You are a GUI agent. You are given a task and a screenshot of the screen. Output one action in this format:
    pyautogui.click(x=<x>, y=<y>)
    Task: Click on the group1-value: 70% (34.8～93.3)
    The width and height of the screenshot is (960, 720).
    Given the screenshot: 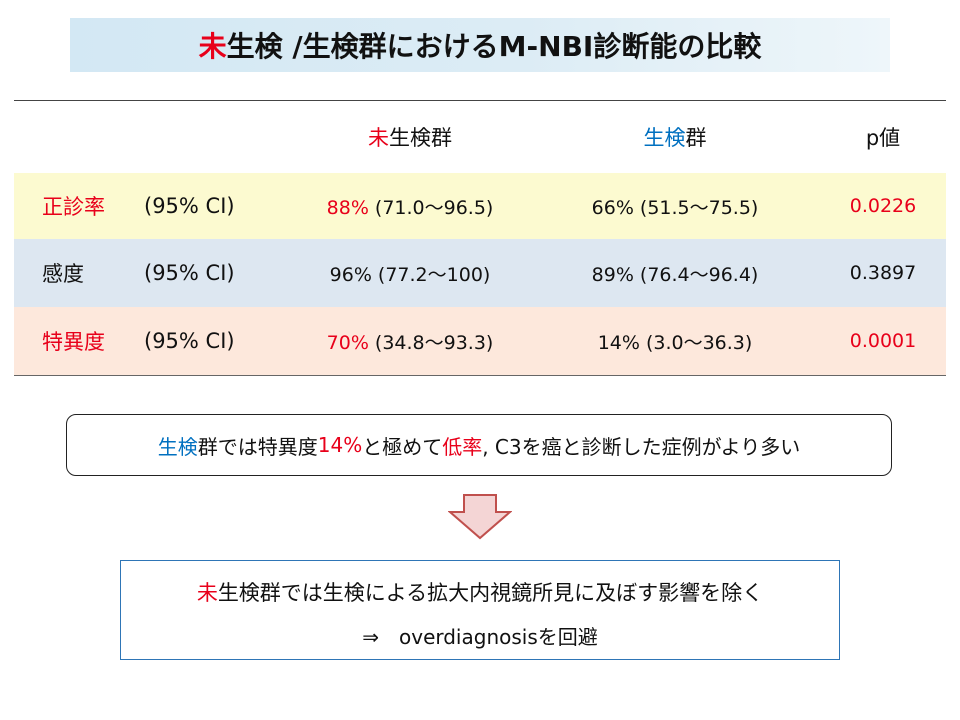 What is the action you would take?
    pyautogui.click(x=410, y=342)
    